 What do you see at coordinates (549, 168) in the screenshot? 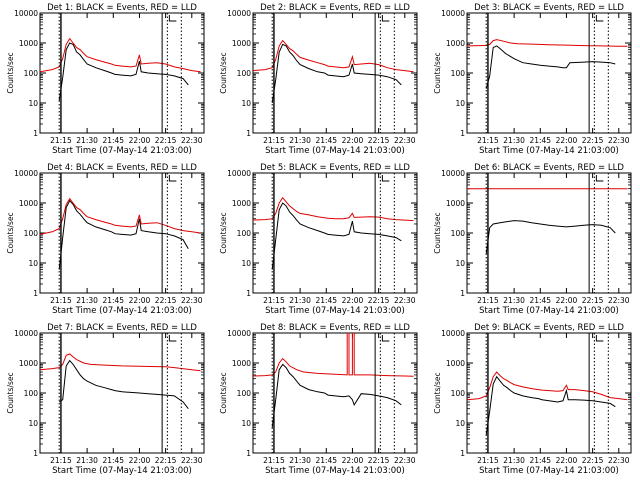
I see `plot-title: Det 6: BLACK = Events, RED = LLD` at bounding box center [549, 168].